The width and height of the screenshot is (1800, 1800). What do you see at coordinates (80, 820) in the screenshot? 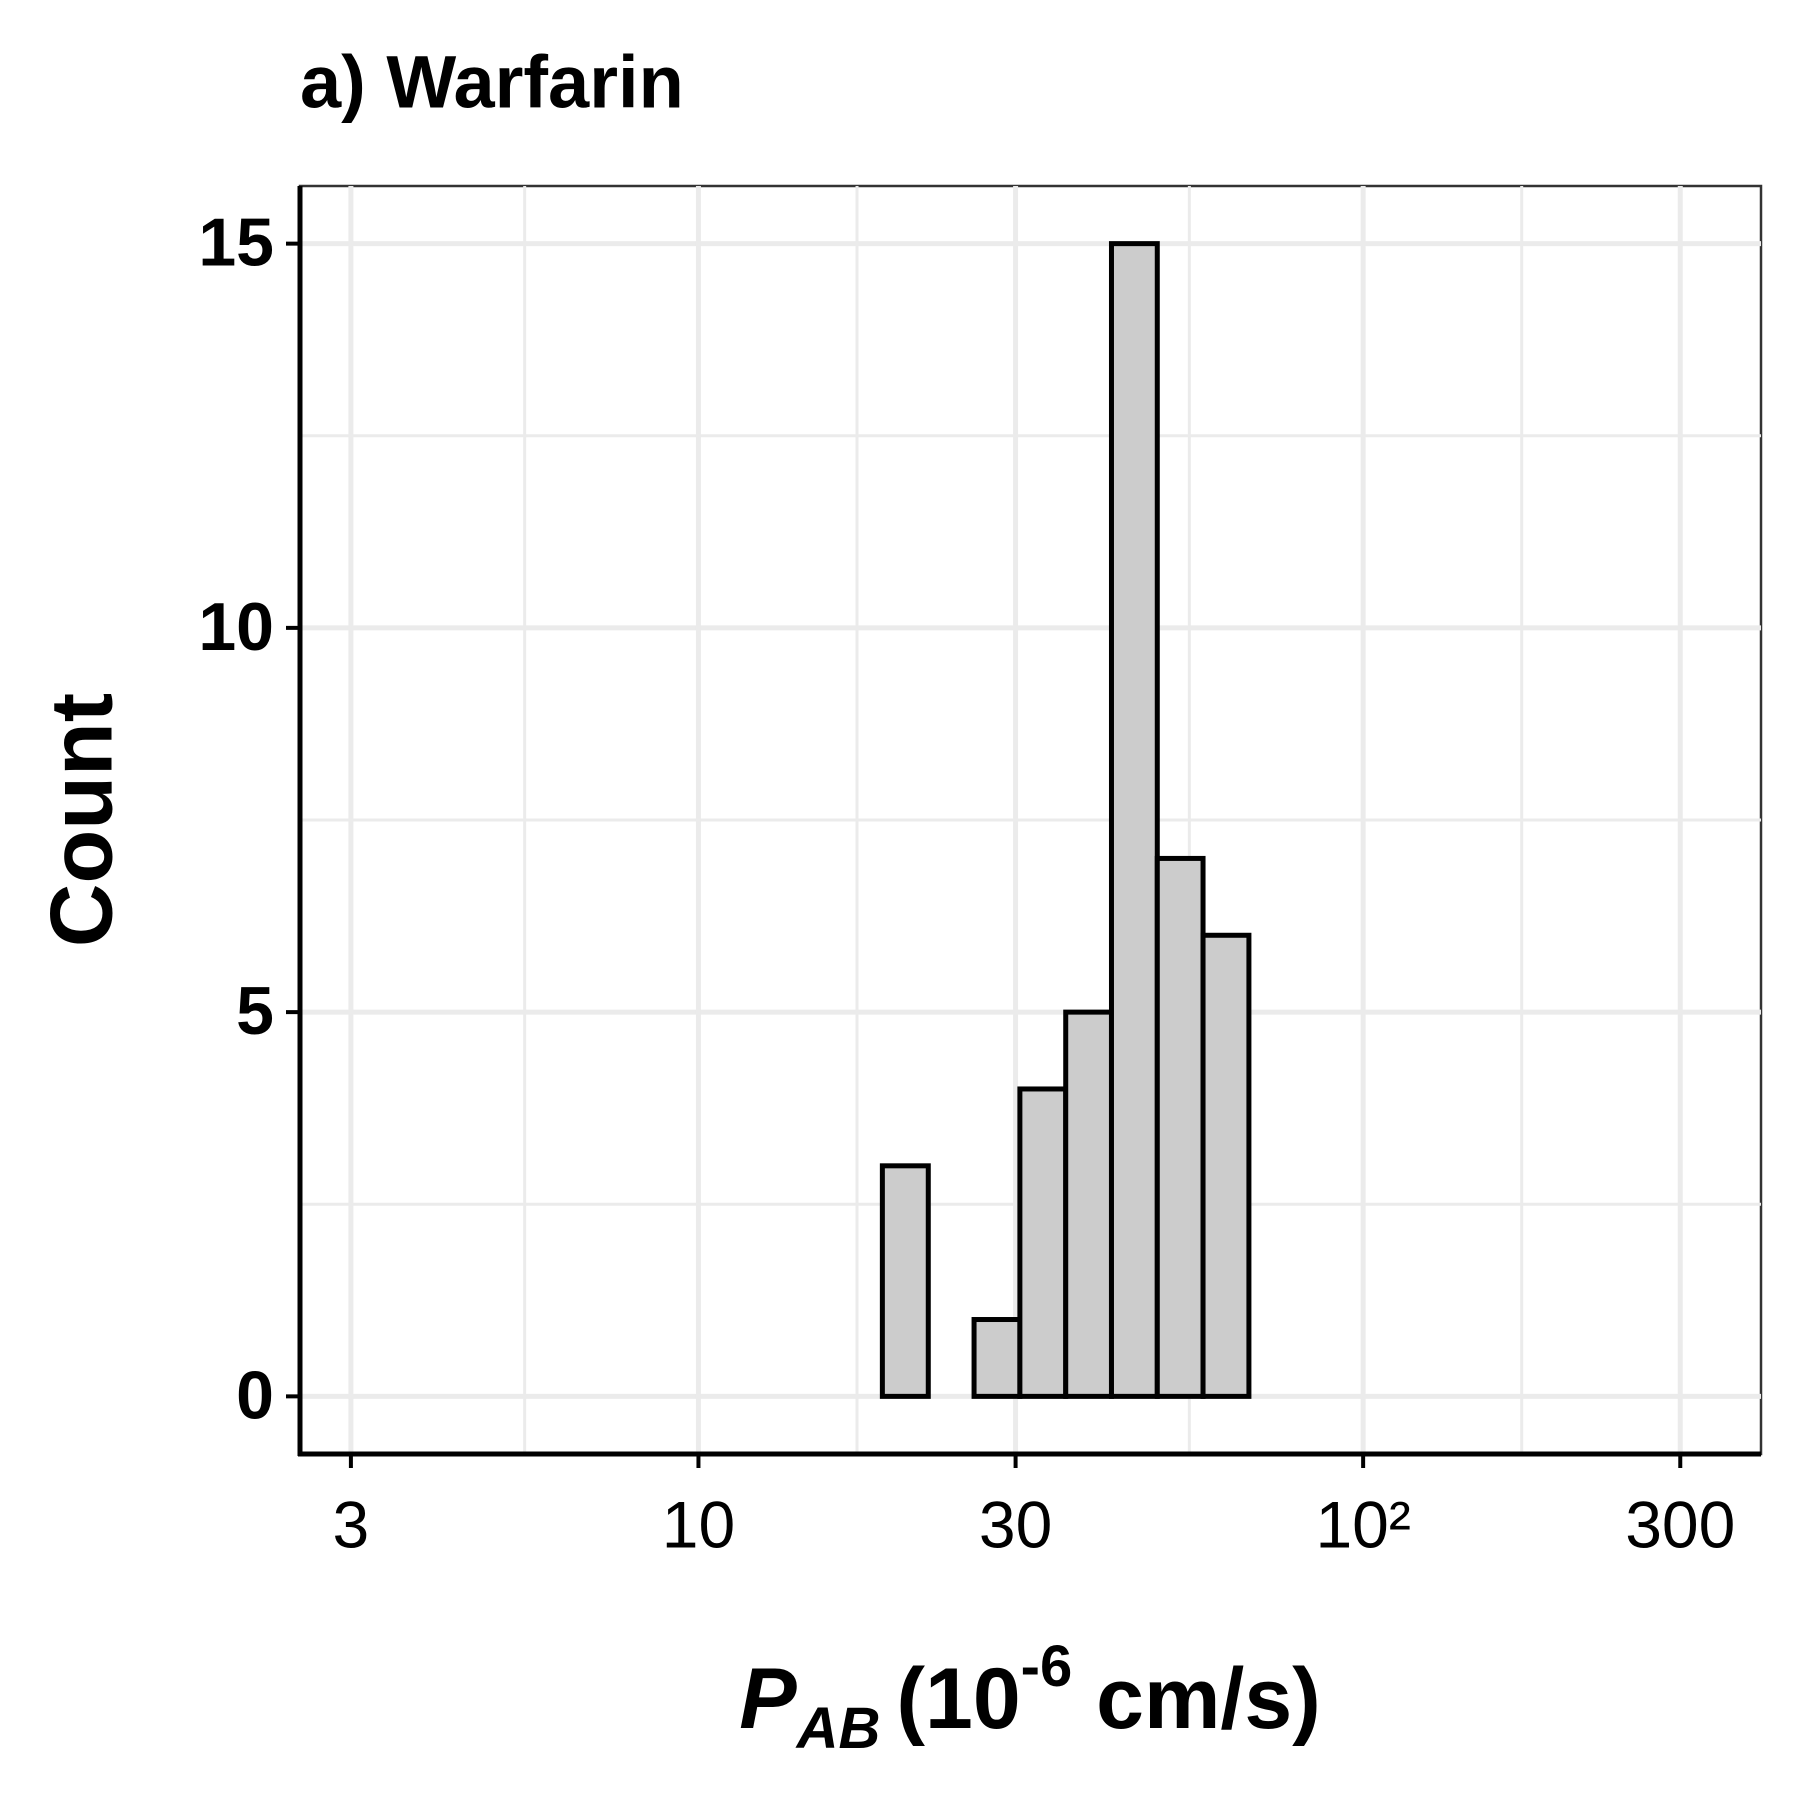
I see `y-axis-title: Count` at bounding box center [80, 820].